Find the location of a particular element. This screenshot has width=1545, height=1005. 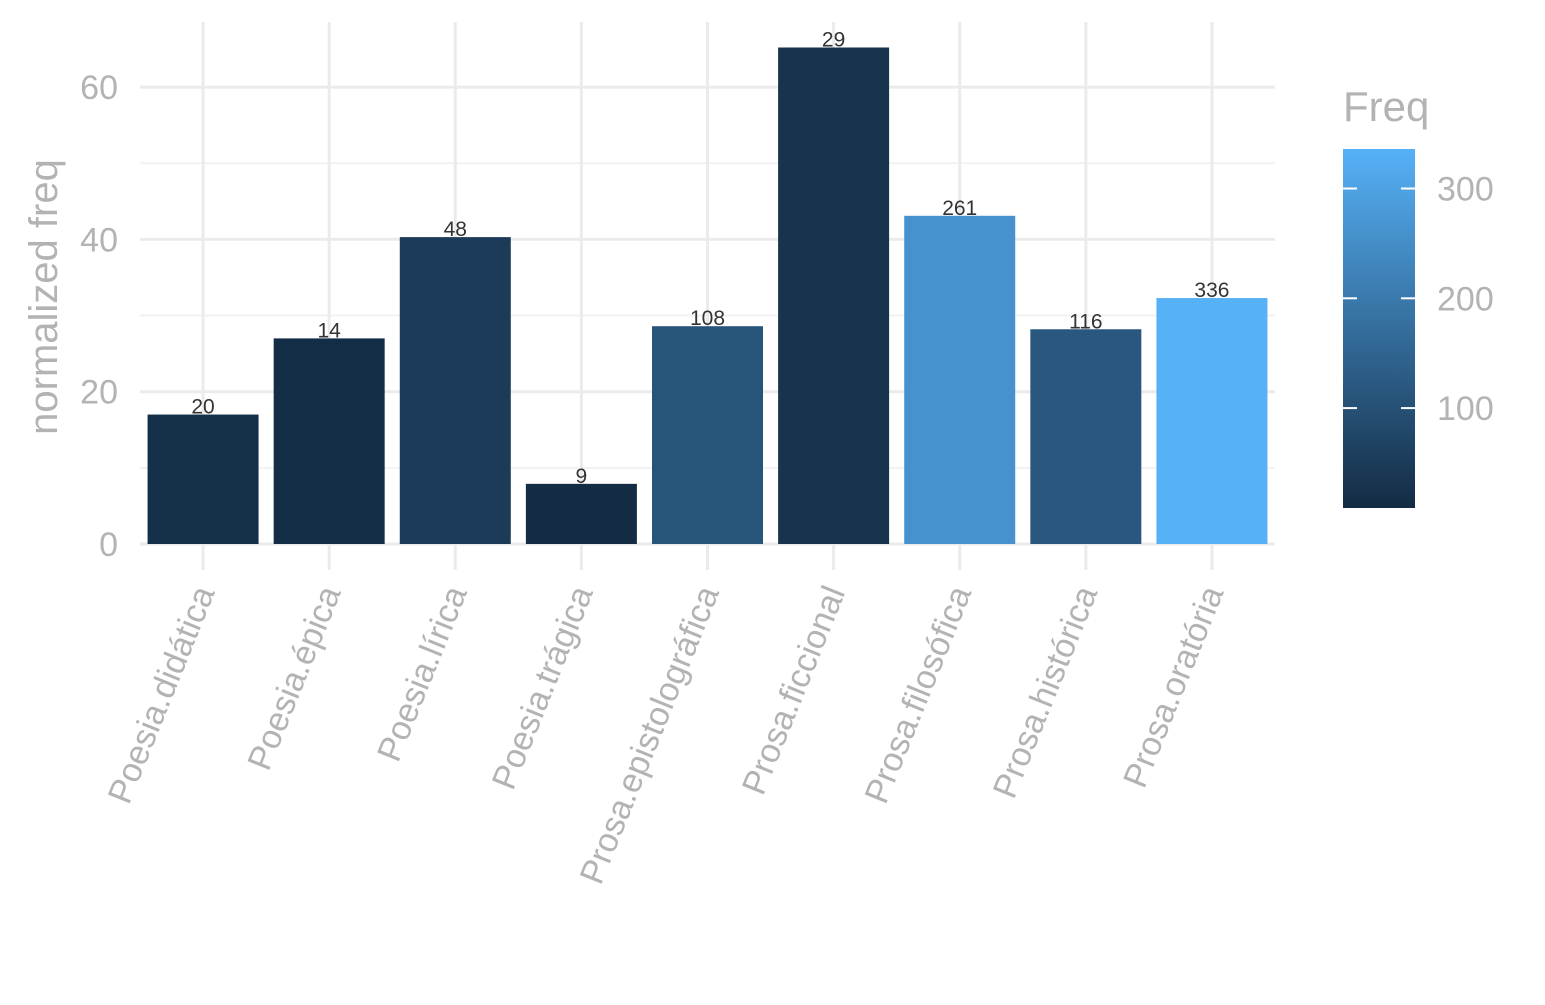

y-tick-label: 40 is located at coordinates (99, 240).